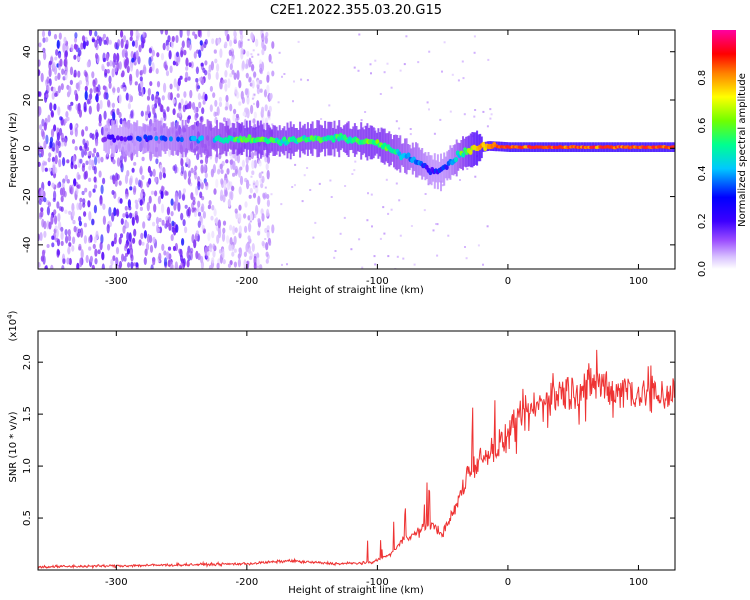 The image size is (750, 600). What do you see at coordinates (702, 173) in the screenshot?
I see `colorbar-ticks: 0.0 0.2 0.4 0.6 0.8` at bounding box center [702, 173].